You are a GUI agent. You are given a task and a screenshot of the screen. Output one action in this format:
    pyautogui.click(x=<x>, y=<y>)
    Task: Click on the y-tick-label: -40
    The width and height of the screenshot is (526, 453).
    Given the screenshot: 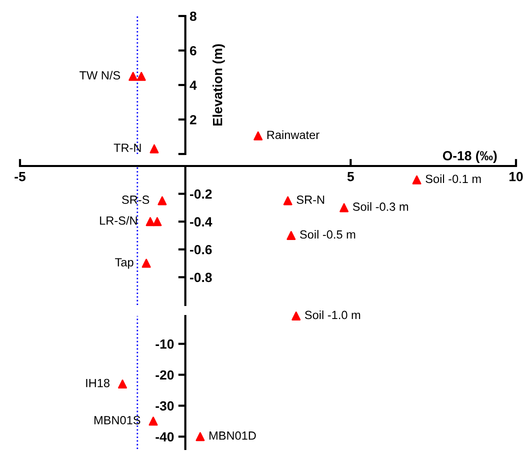 What is the action you would take?
    pyautogui.click(x=165, y=437)
    